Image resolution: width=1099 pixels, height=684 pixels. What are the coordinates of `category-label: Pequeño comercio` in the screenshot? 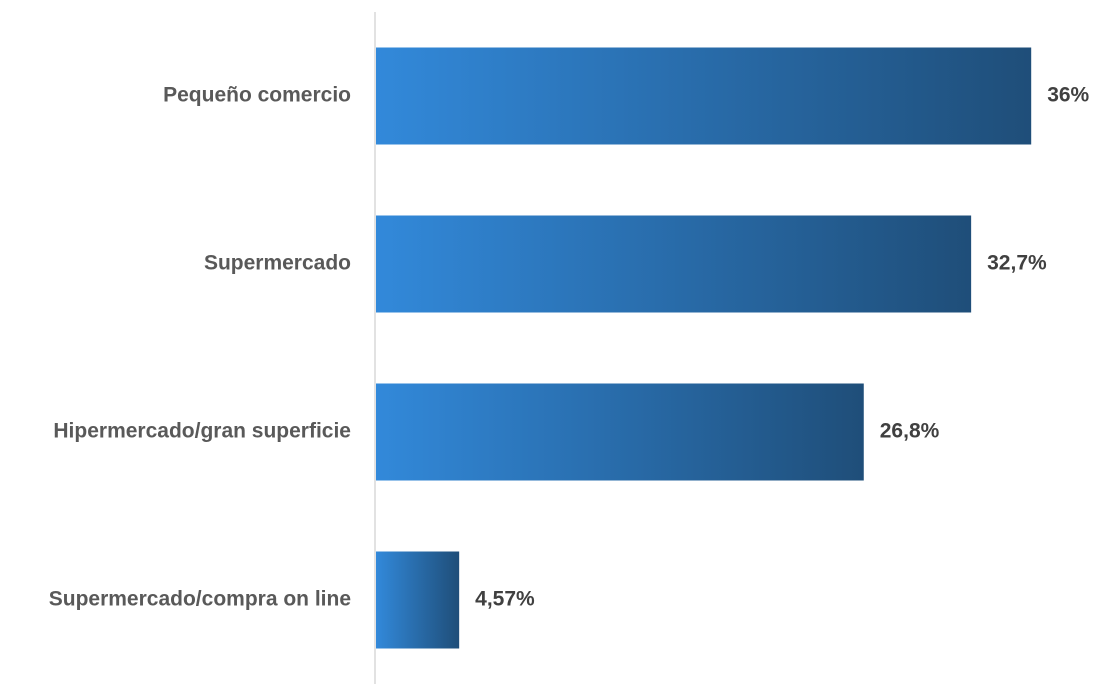 It's located at (257, 95).